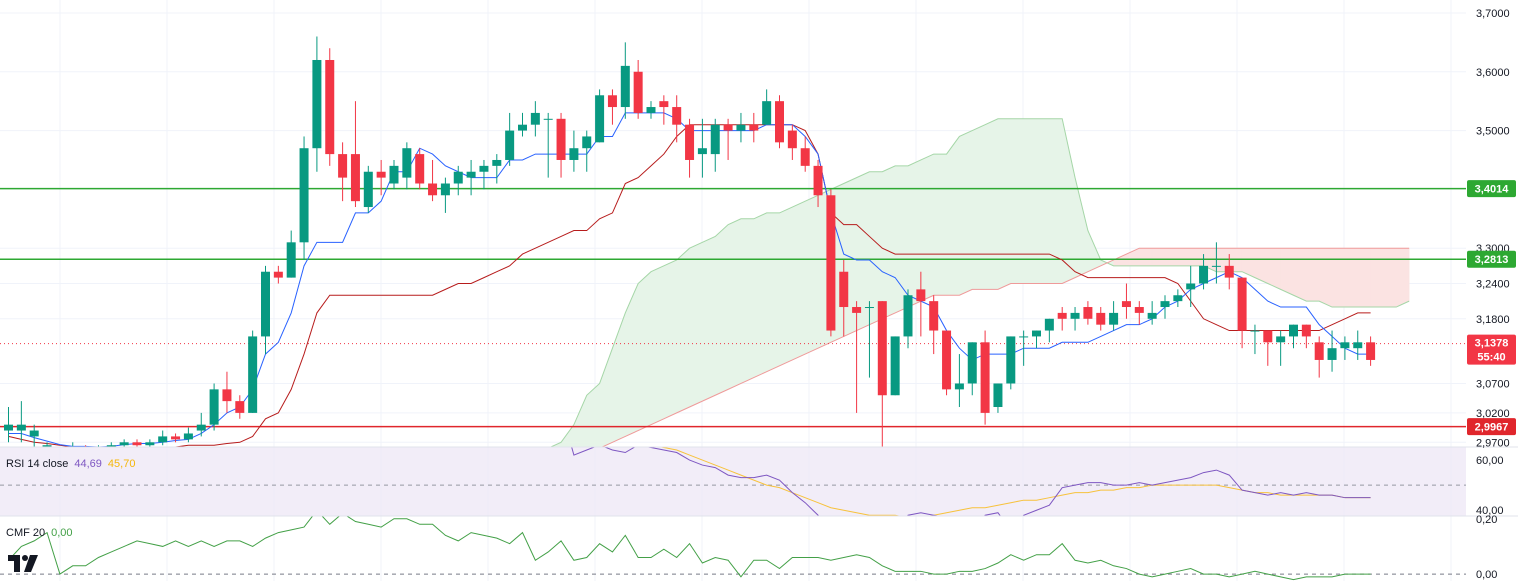  I want to click on price-tick-label: 3,6000, so click(1493, 73).